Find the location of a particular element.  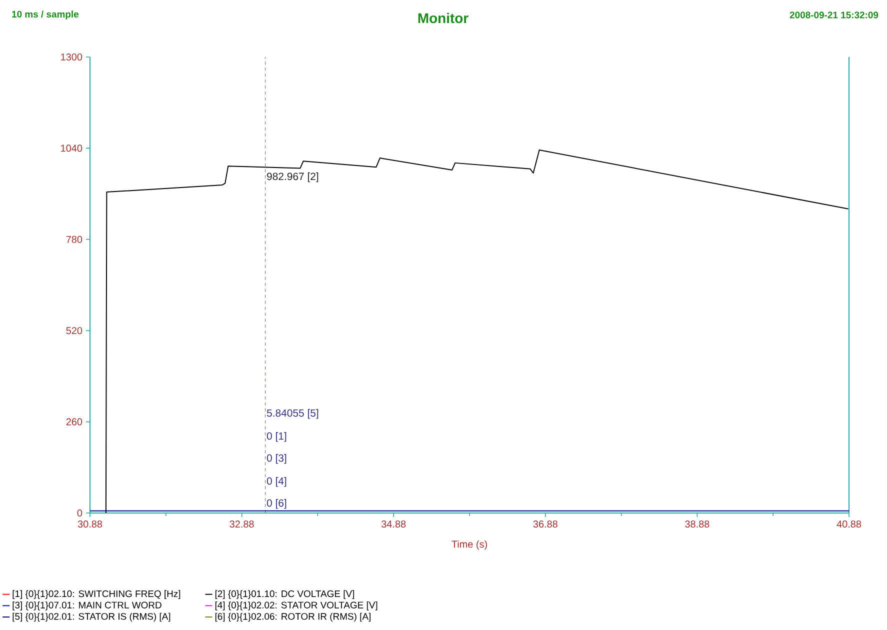

y-tick-label: 0 is located at coordinates (79, 513).